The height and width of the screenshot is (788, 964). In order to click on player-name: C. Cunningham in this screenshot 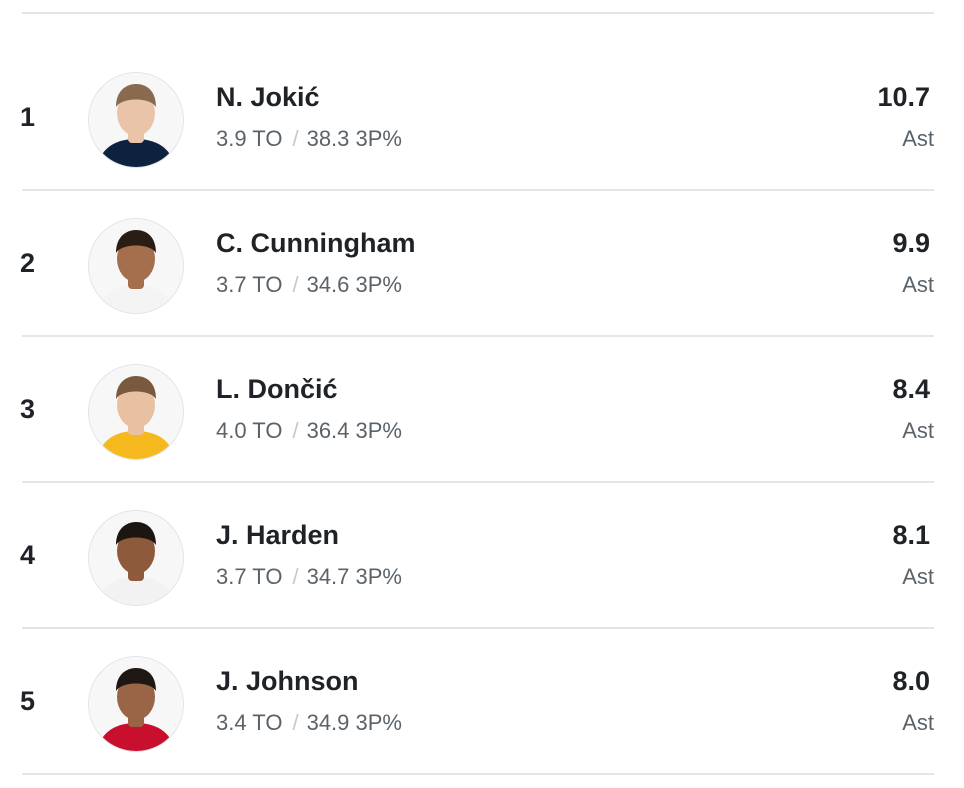, I will do `click(316, 243)`.